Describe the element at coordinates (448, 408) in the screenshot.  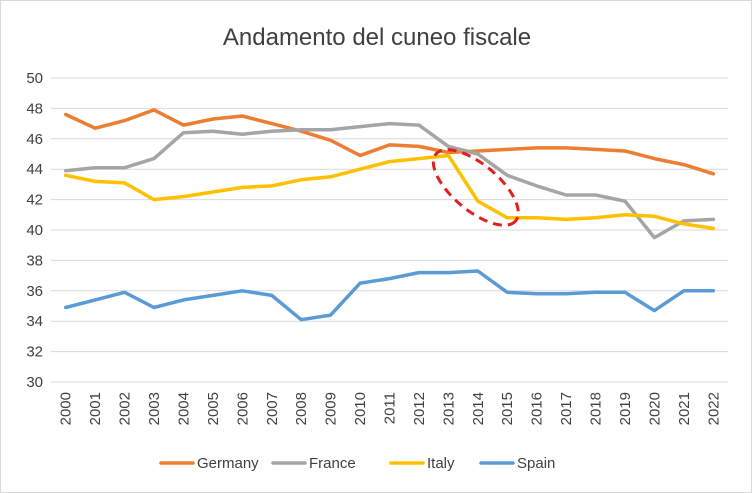
I see `x-tick-label: 2013` at that location.